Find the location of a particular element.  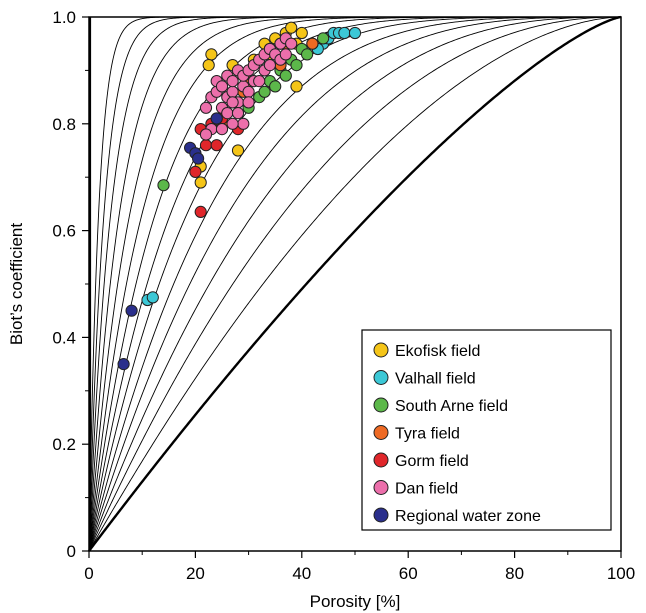

y-tick-label: 0.6 is located at coordinates (64, 231).